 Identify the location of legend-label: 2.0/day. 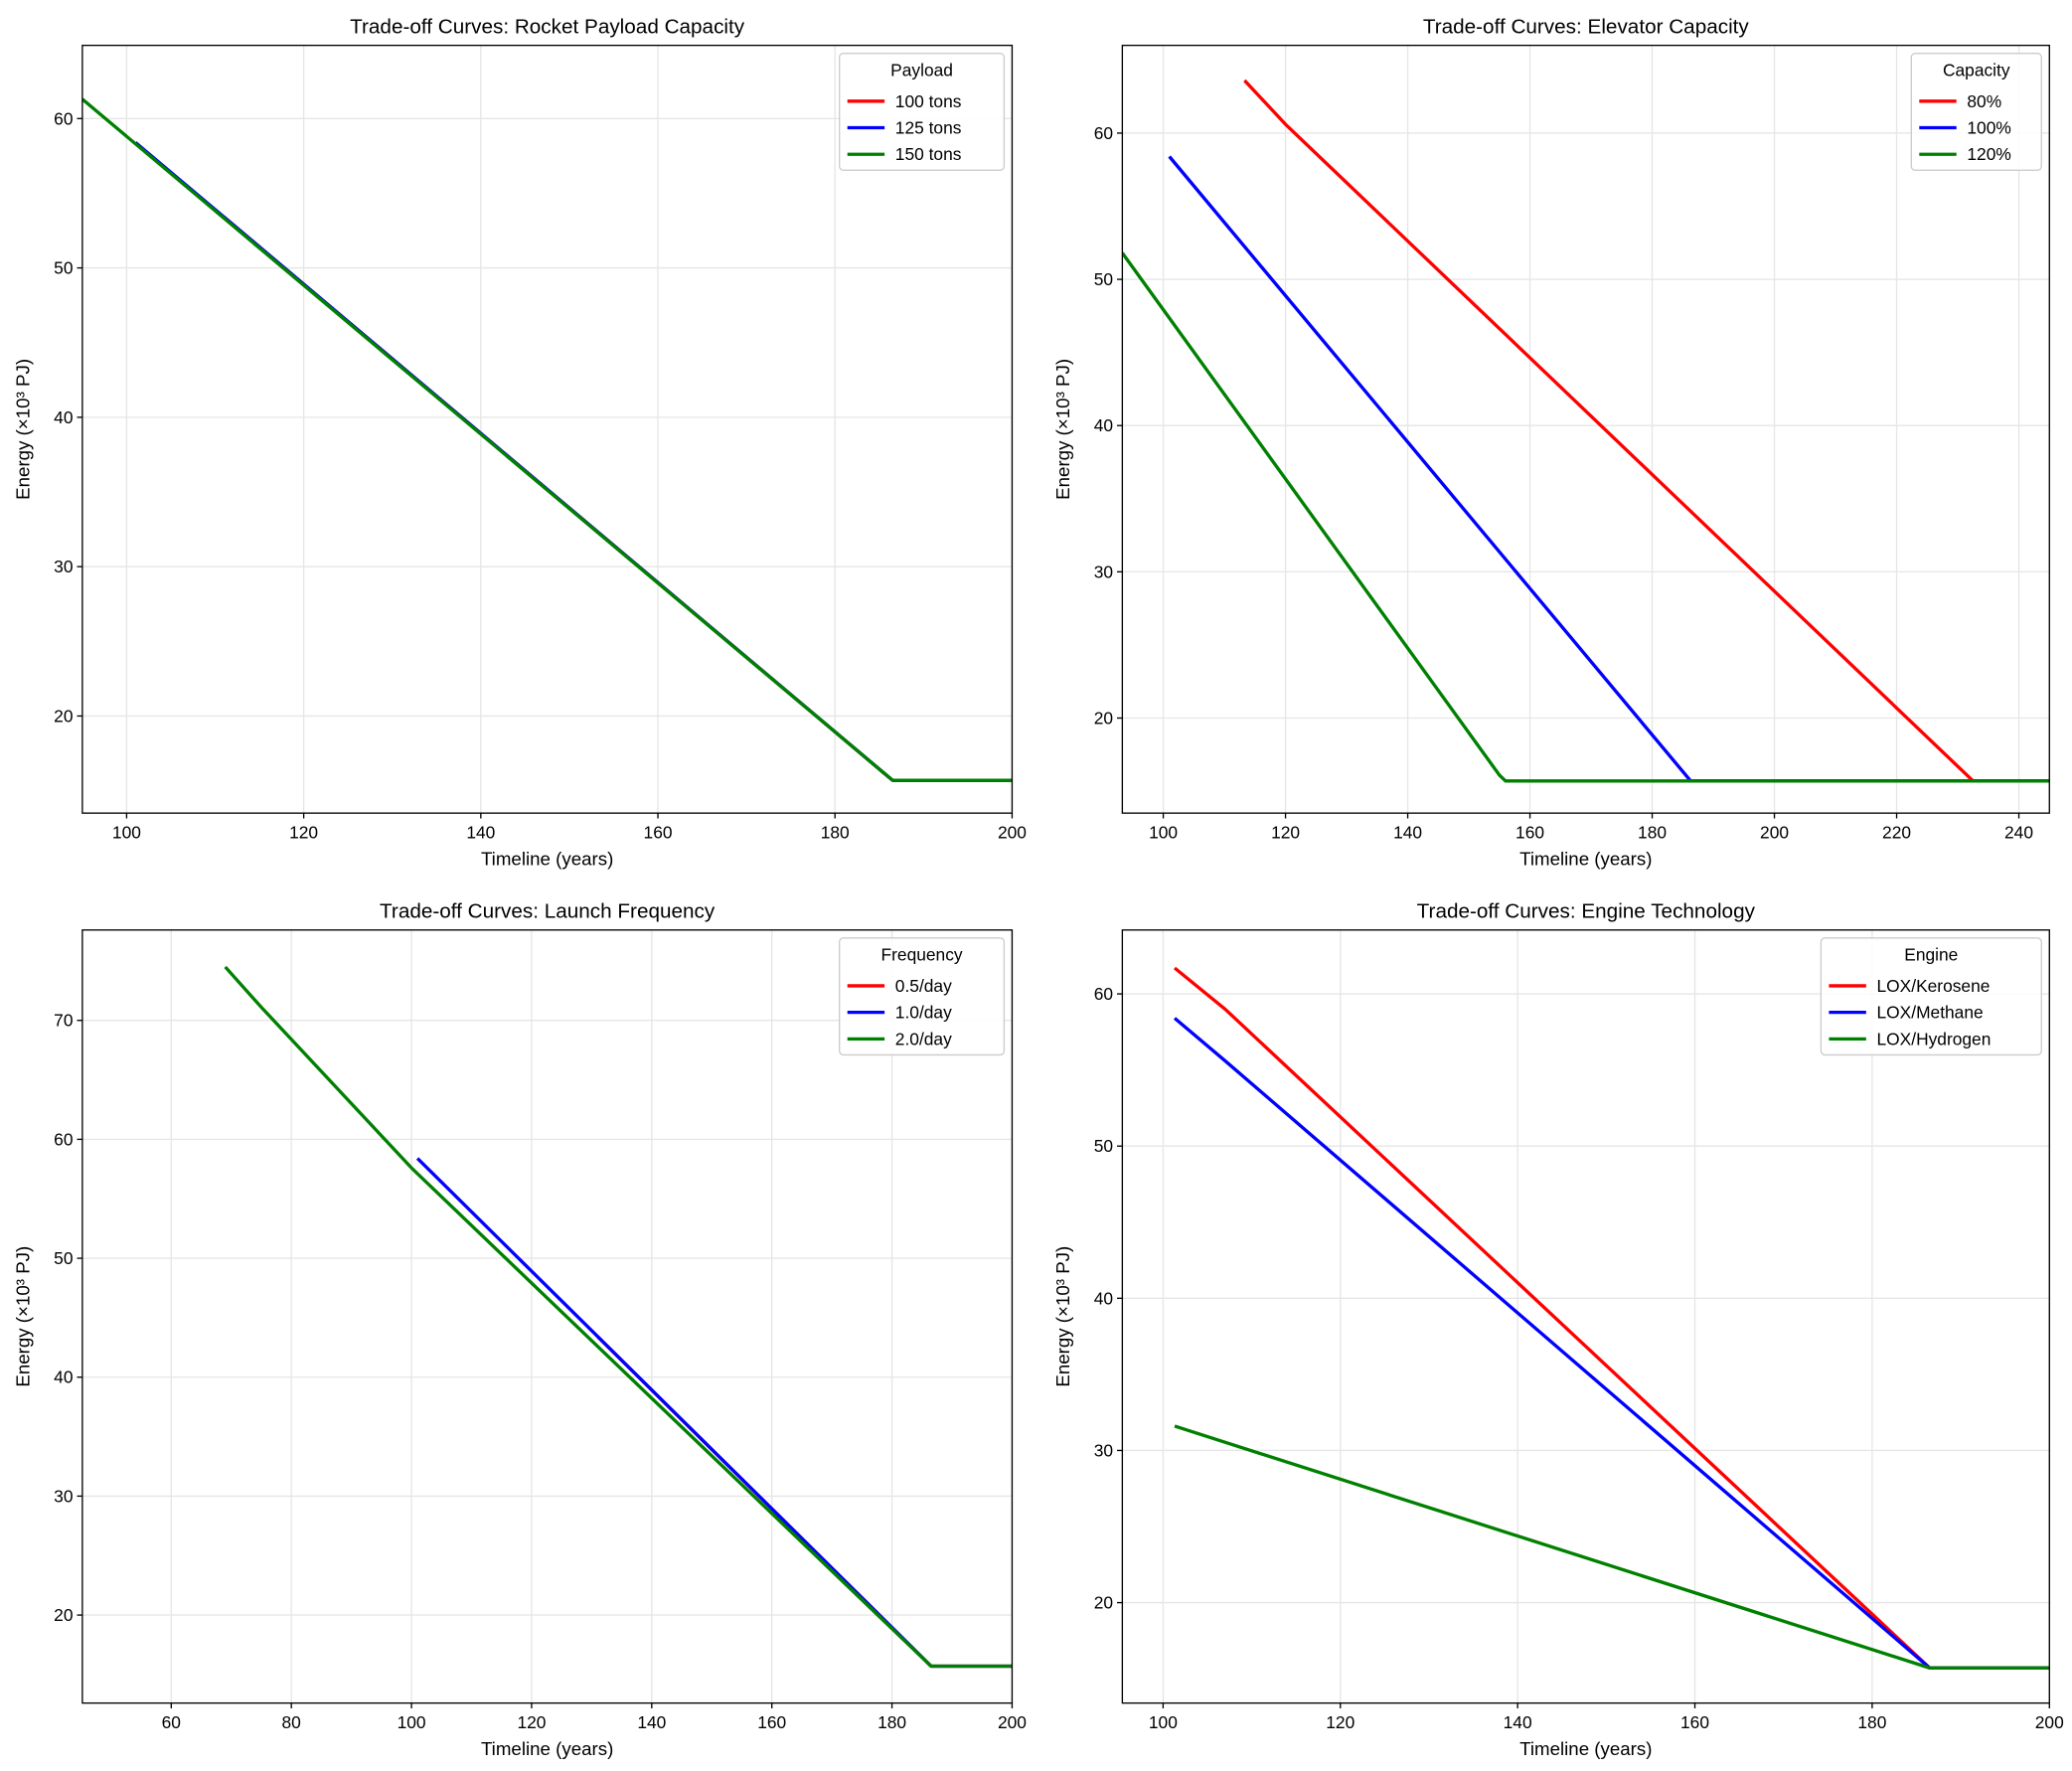
(923, 1038).